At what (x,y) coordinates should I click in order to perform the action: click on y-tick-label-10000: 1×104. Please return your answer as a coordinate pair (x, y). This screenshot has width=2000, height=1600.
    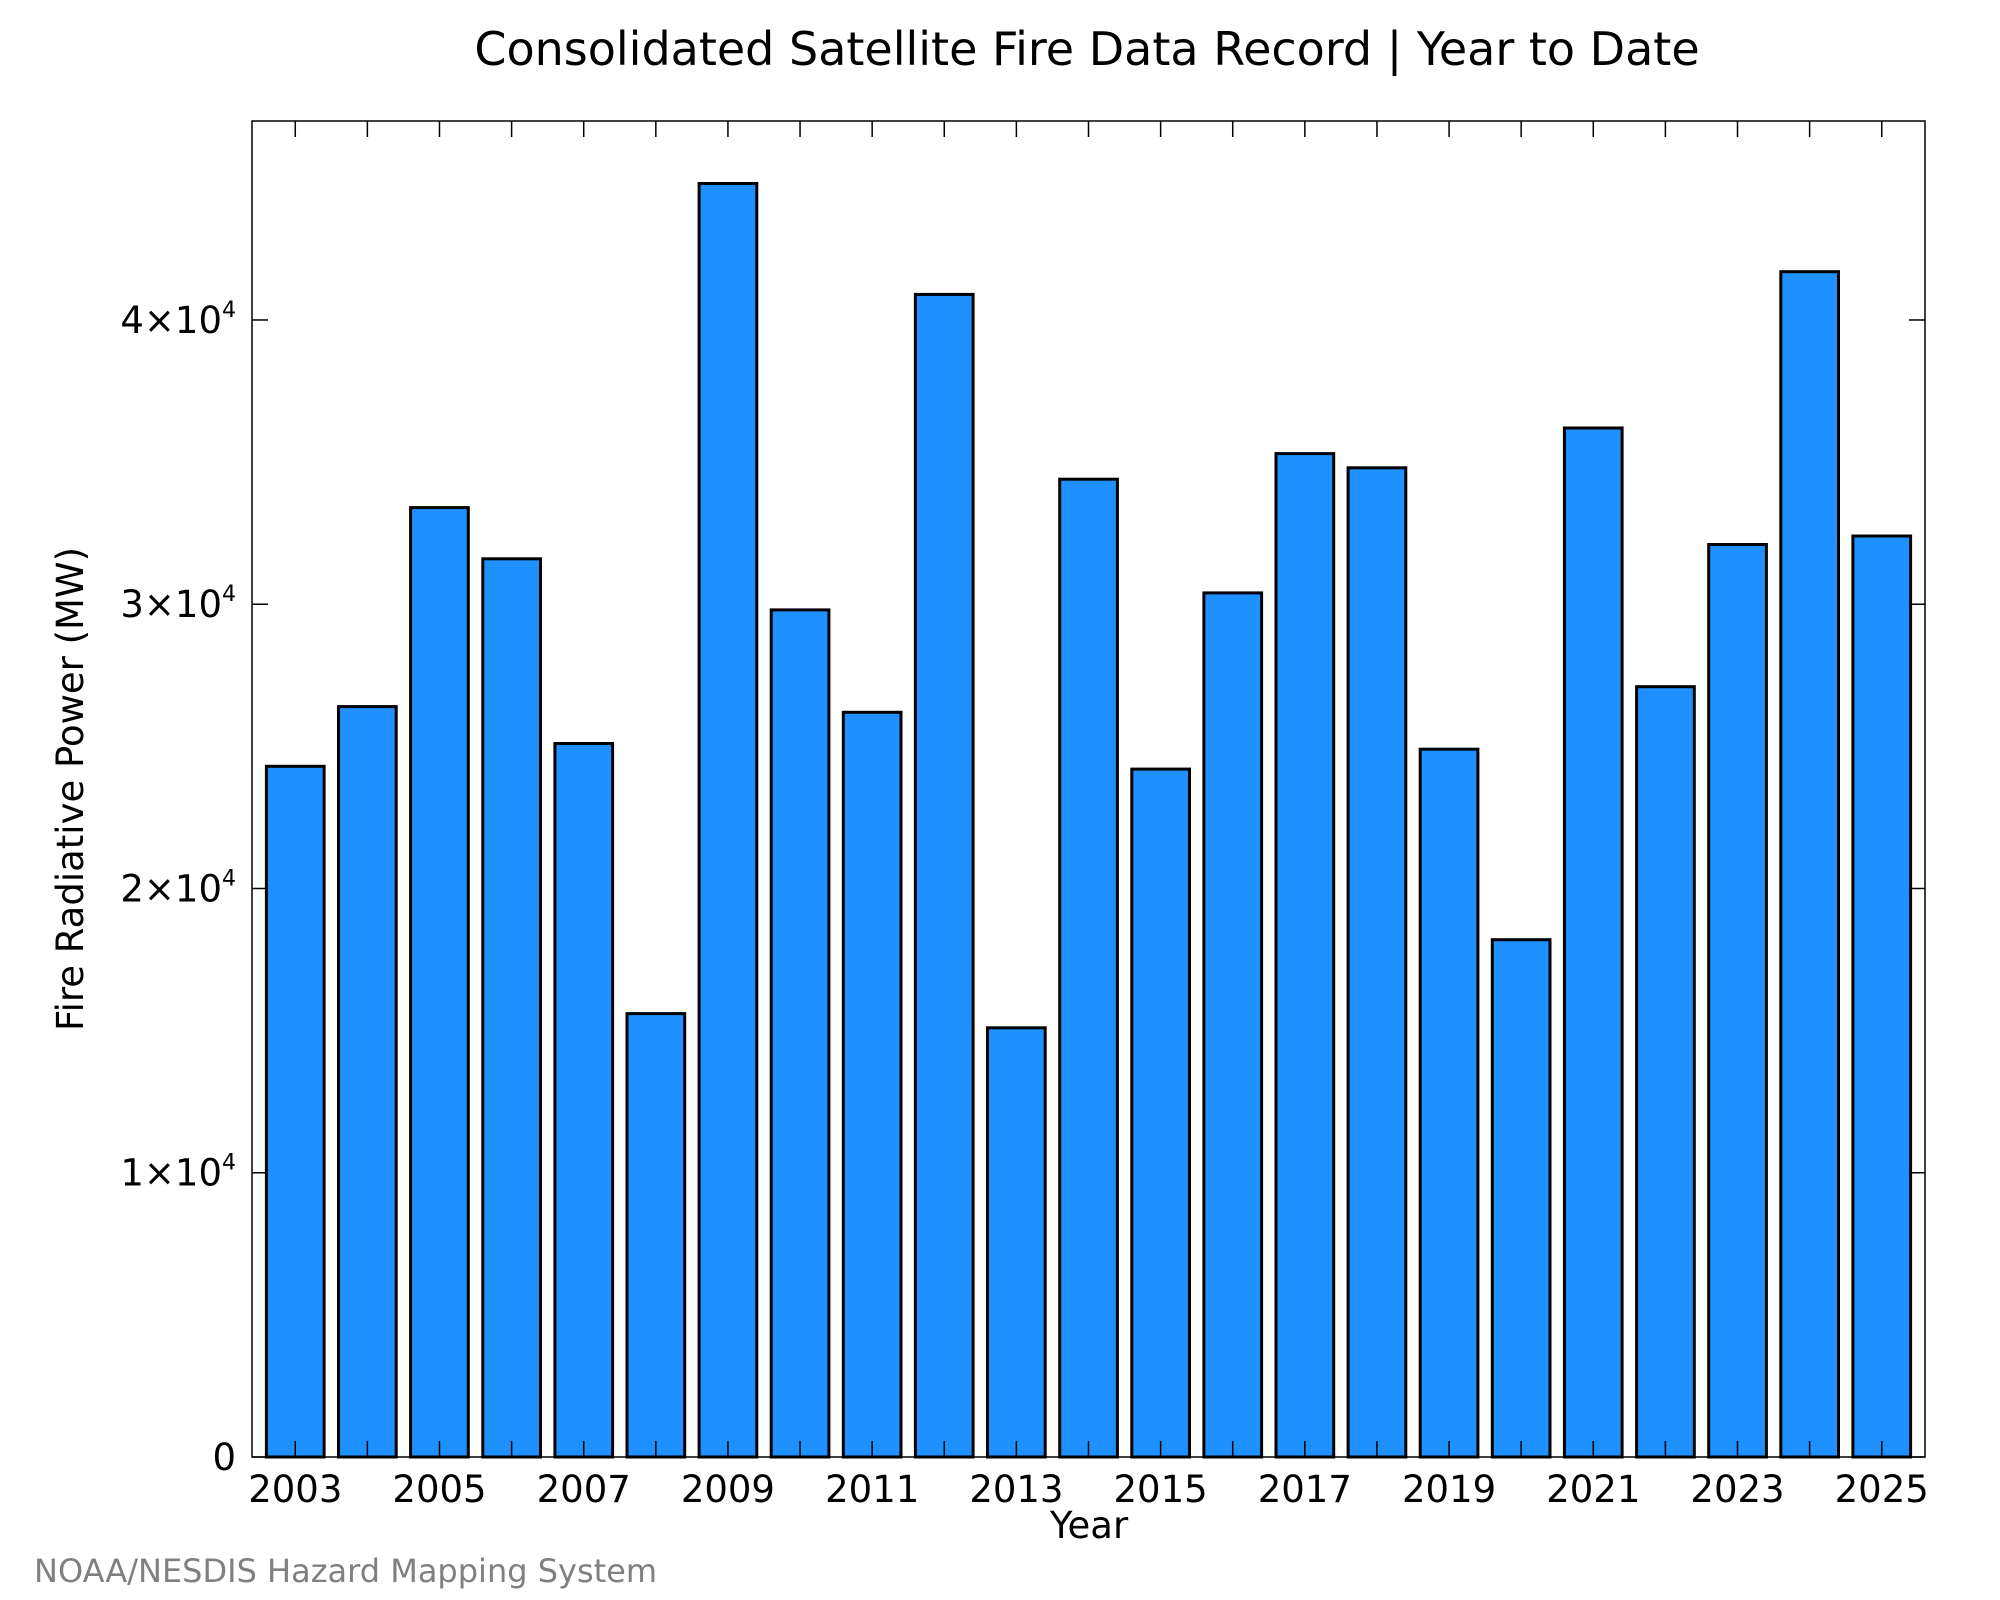
    Looking at the image, I should click on (178, 1173).